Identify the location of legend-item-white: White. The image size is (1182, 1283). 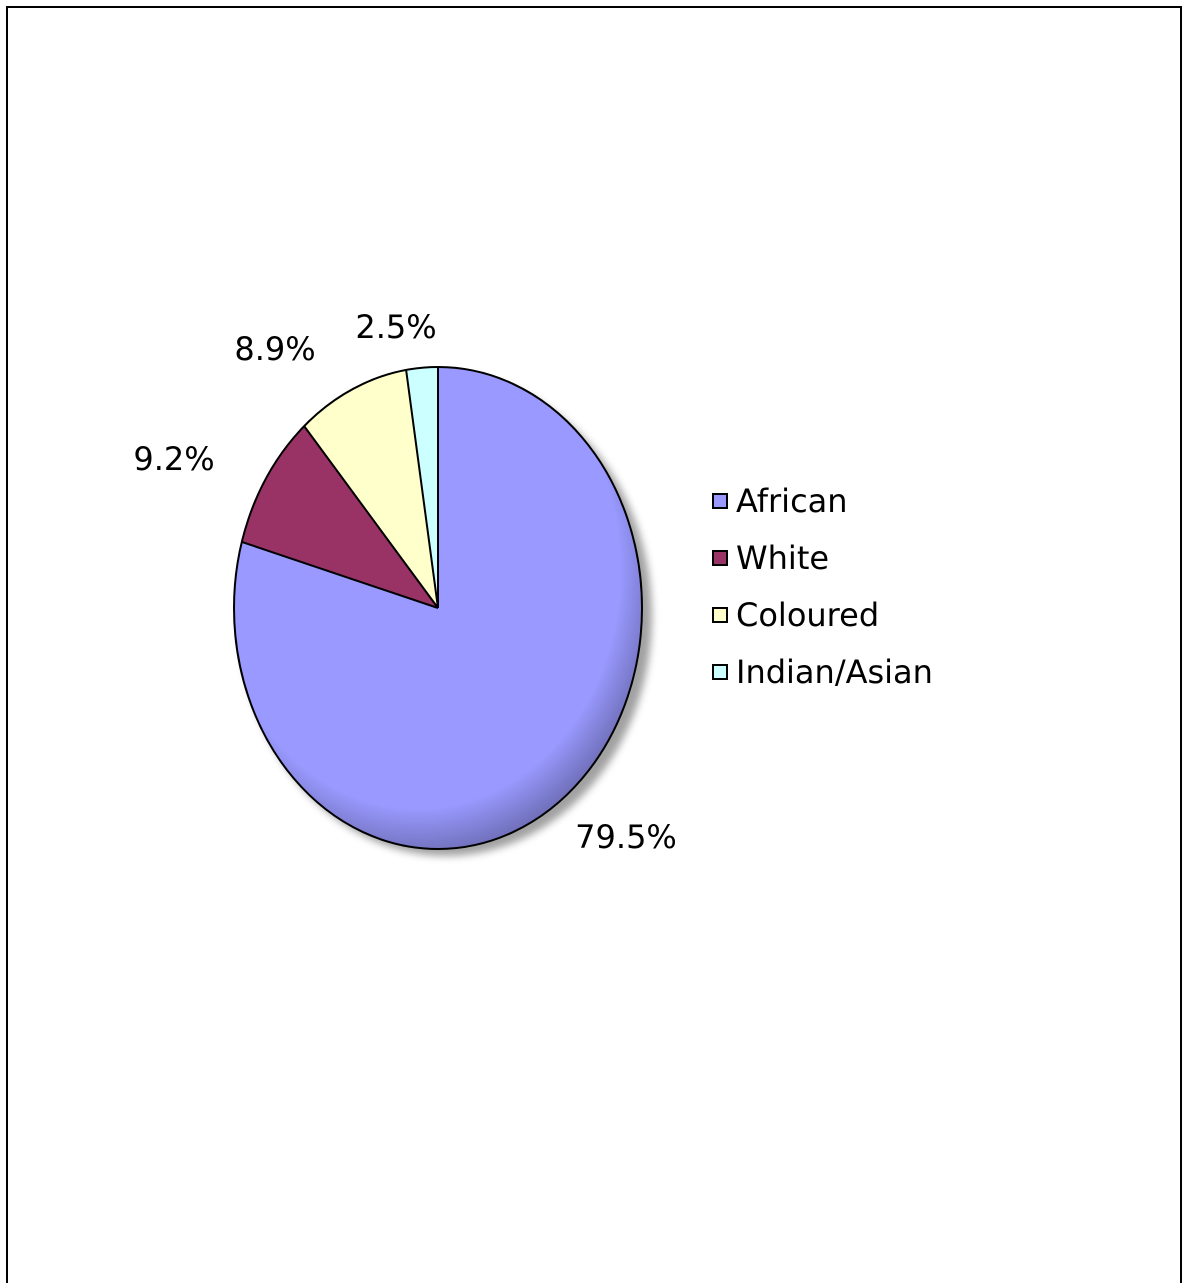
(822, 557).